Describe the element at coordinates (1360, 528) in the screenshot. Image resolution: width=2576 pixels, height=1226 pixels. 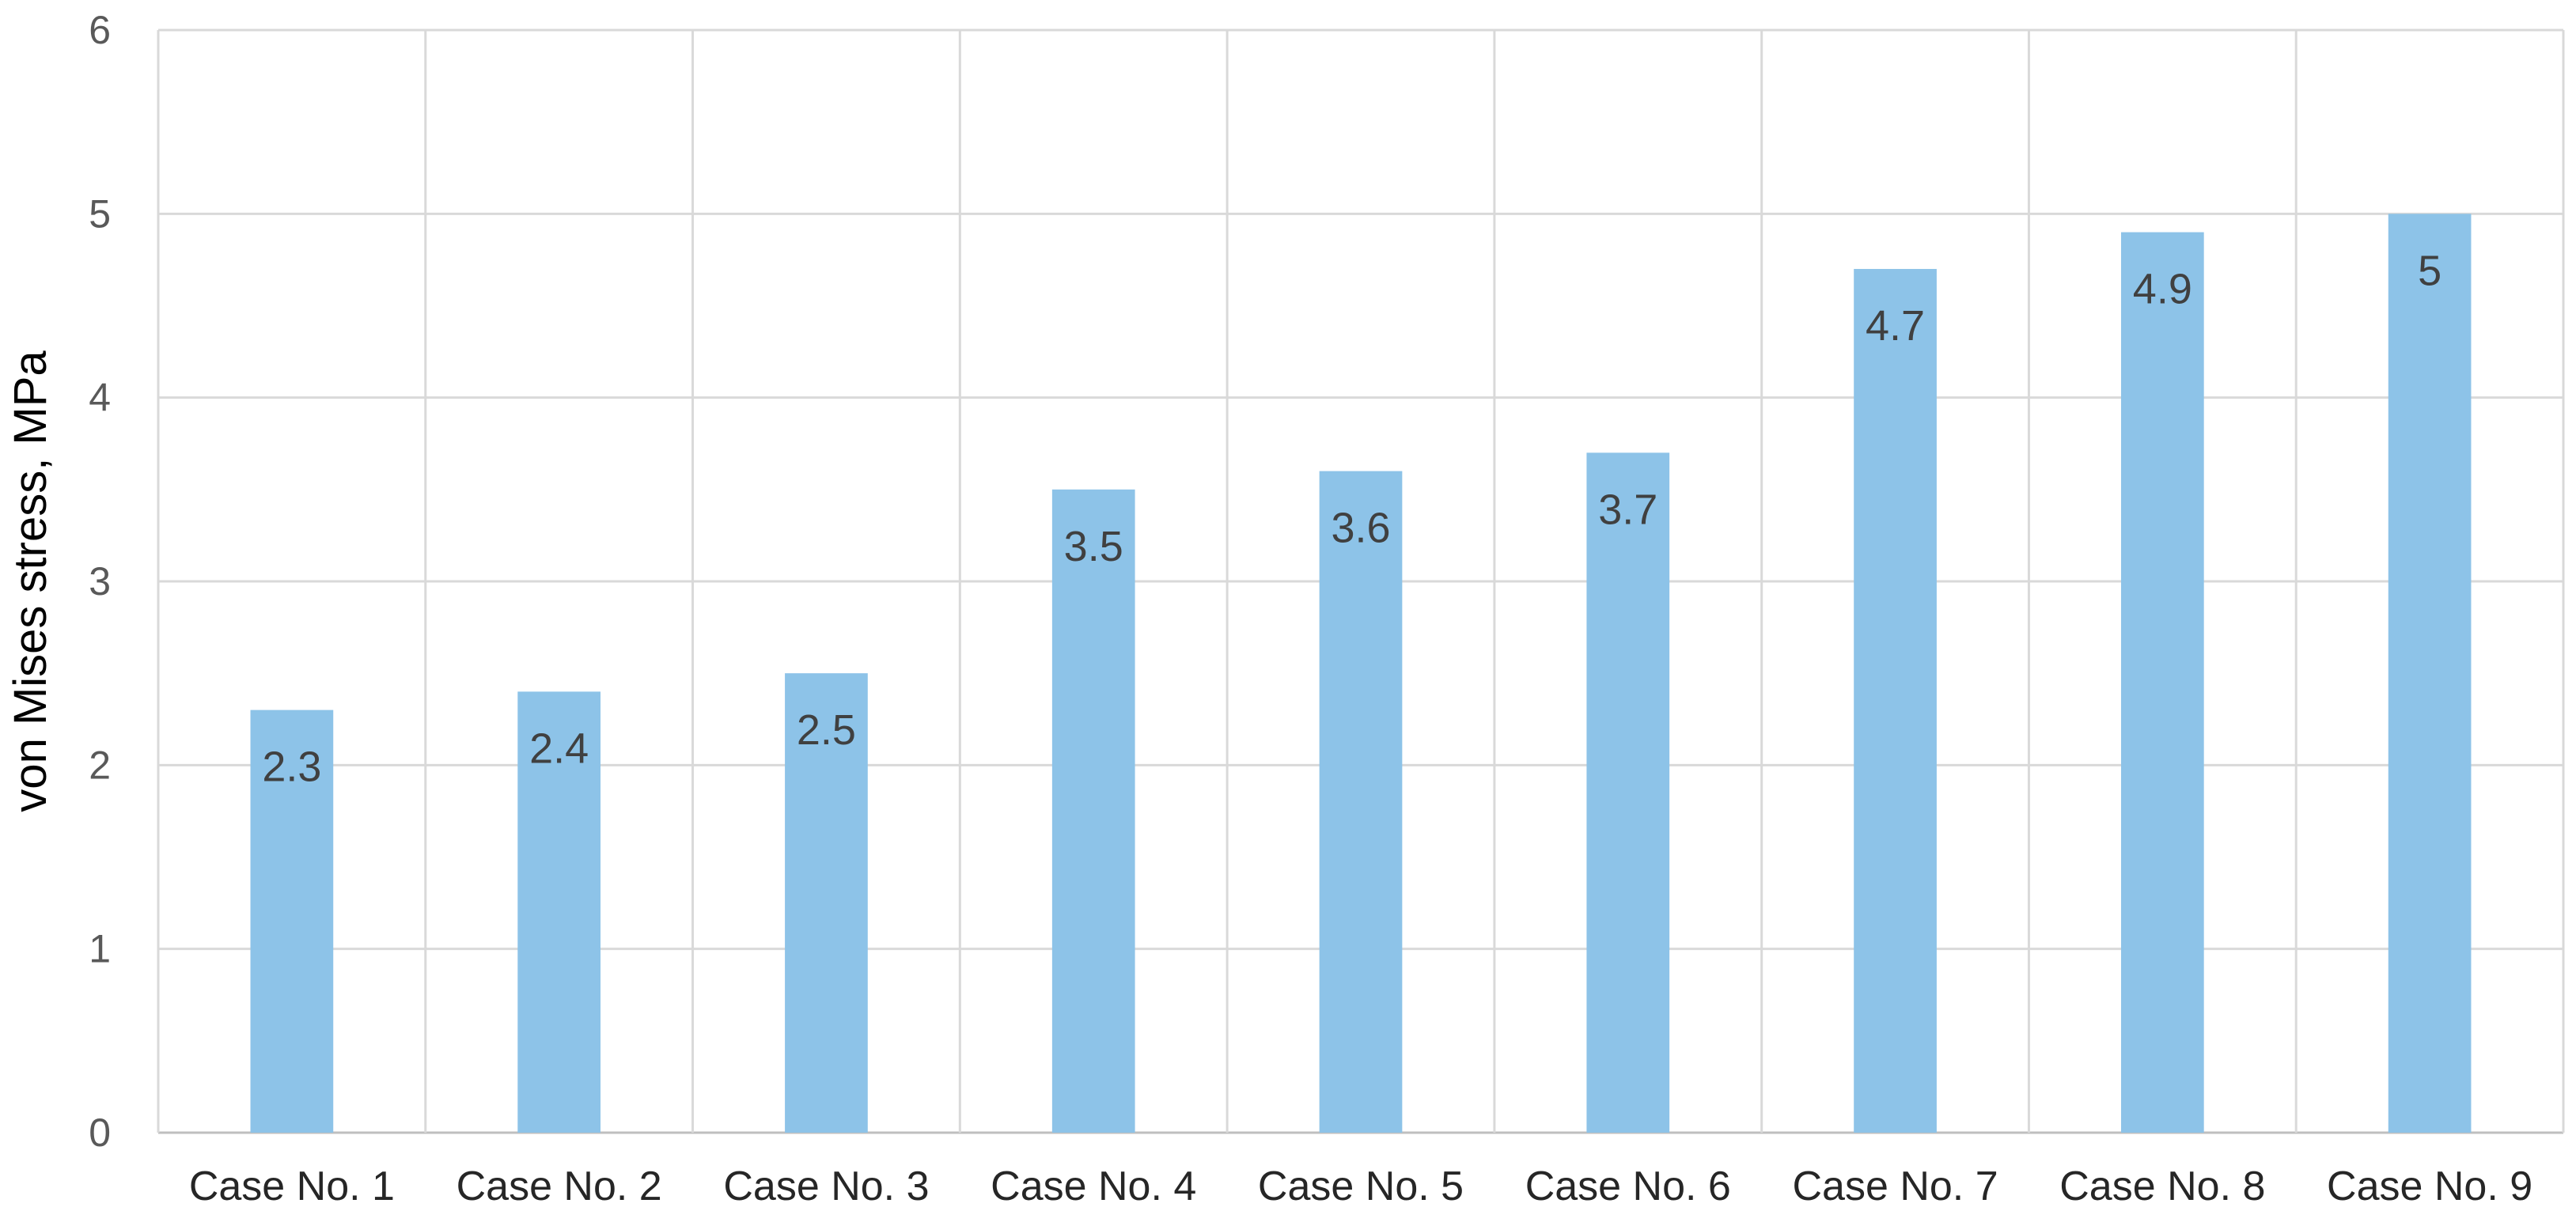
I see `data-label: 3.6` at that location.